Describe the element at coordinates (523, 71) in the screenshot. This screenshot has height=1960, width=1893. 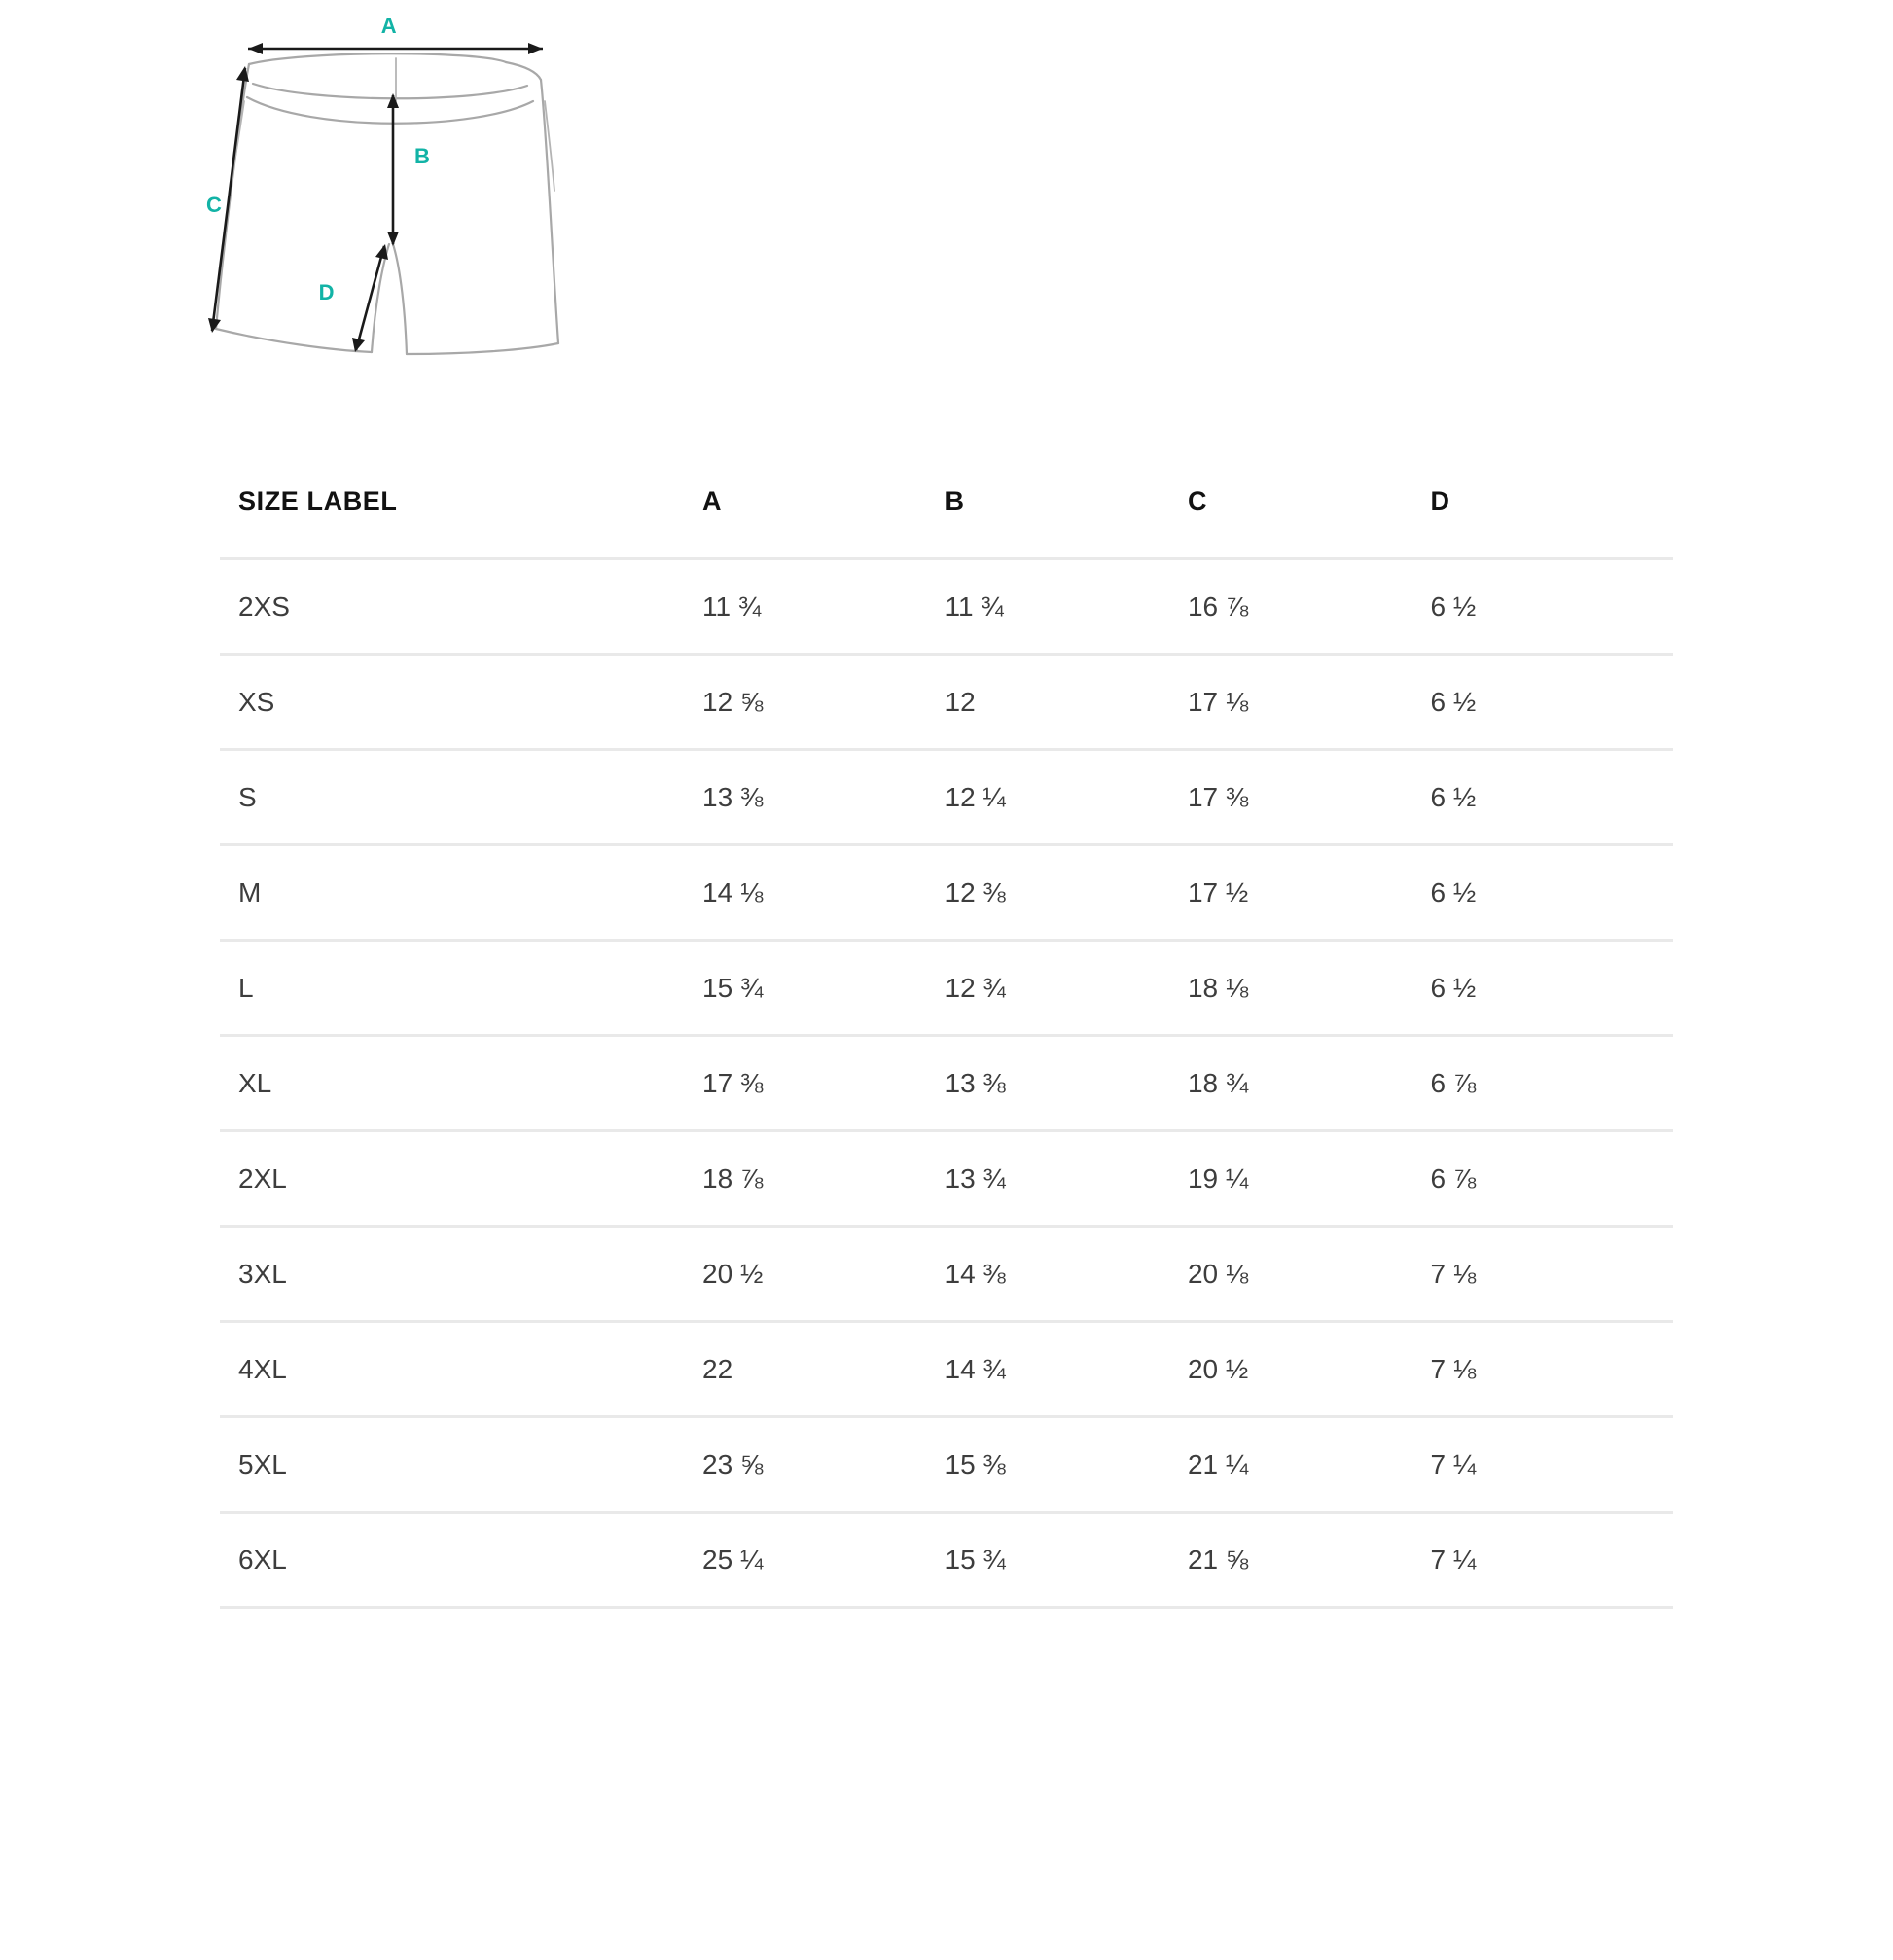
I see `waistband-top-right` at that location.